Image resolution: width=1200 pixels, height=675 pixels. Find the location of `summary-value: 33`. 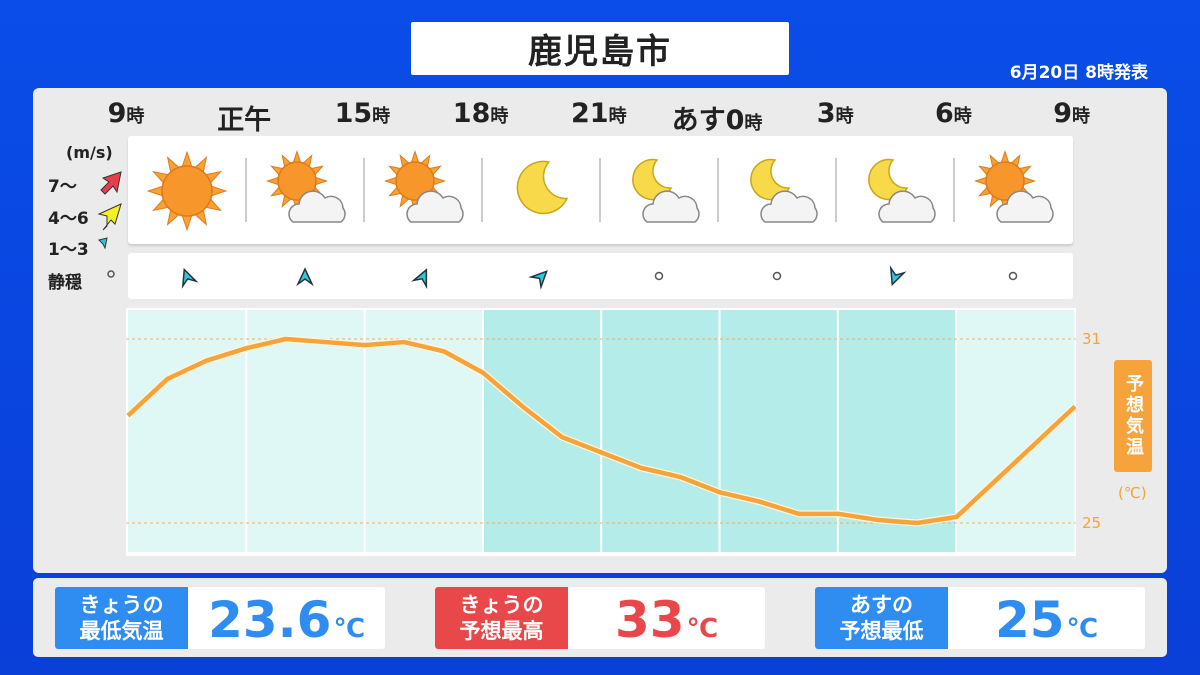

summary-value: 33 is located at coordinates (649, 620).